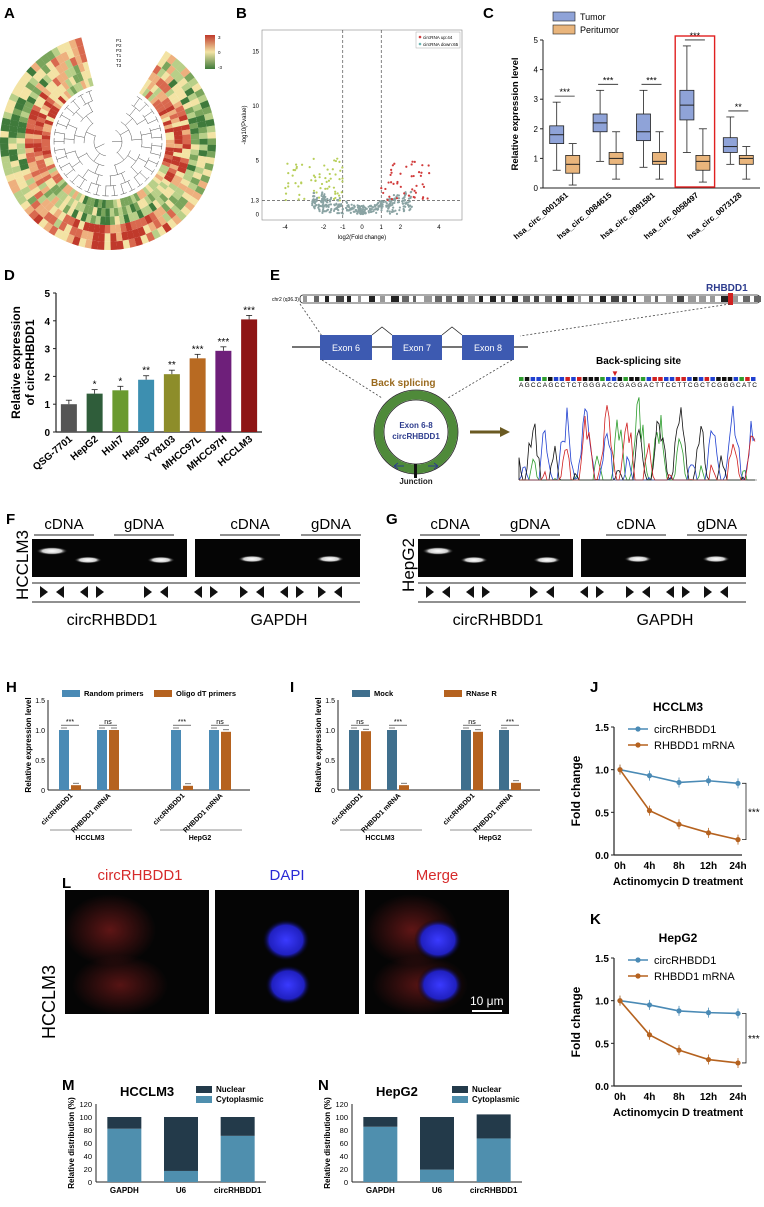 Image resolution: width=764 pixels, height=1207 pixels. What do you see at coordinates (333, 791) in the screenshot?
I see `y-tick-label: 0` at bounding box center [333, 791].